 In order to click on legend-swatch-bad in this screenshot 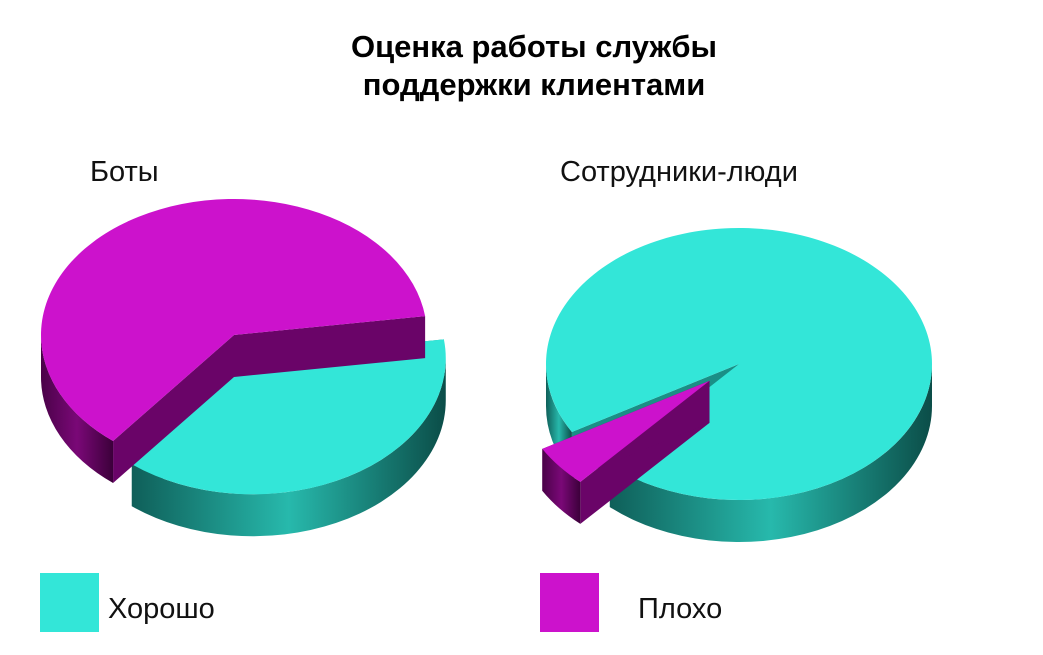, I will do `click(569, 602)`.